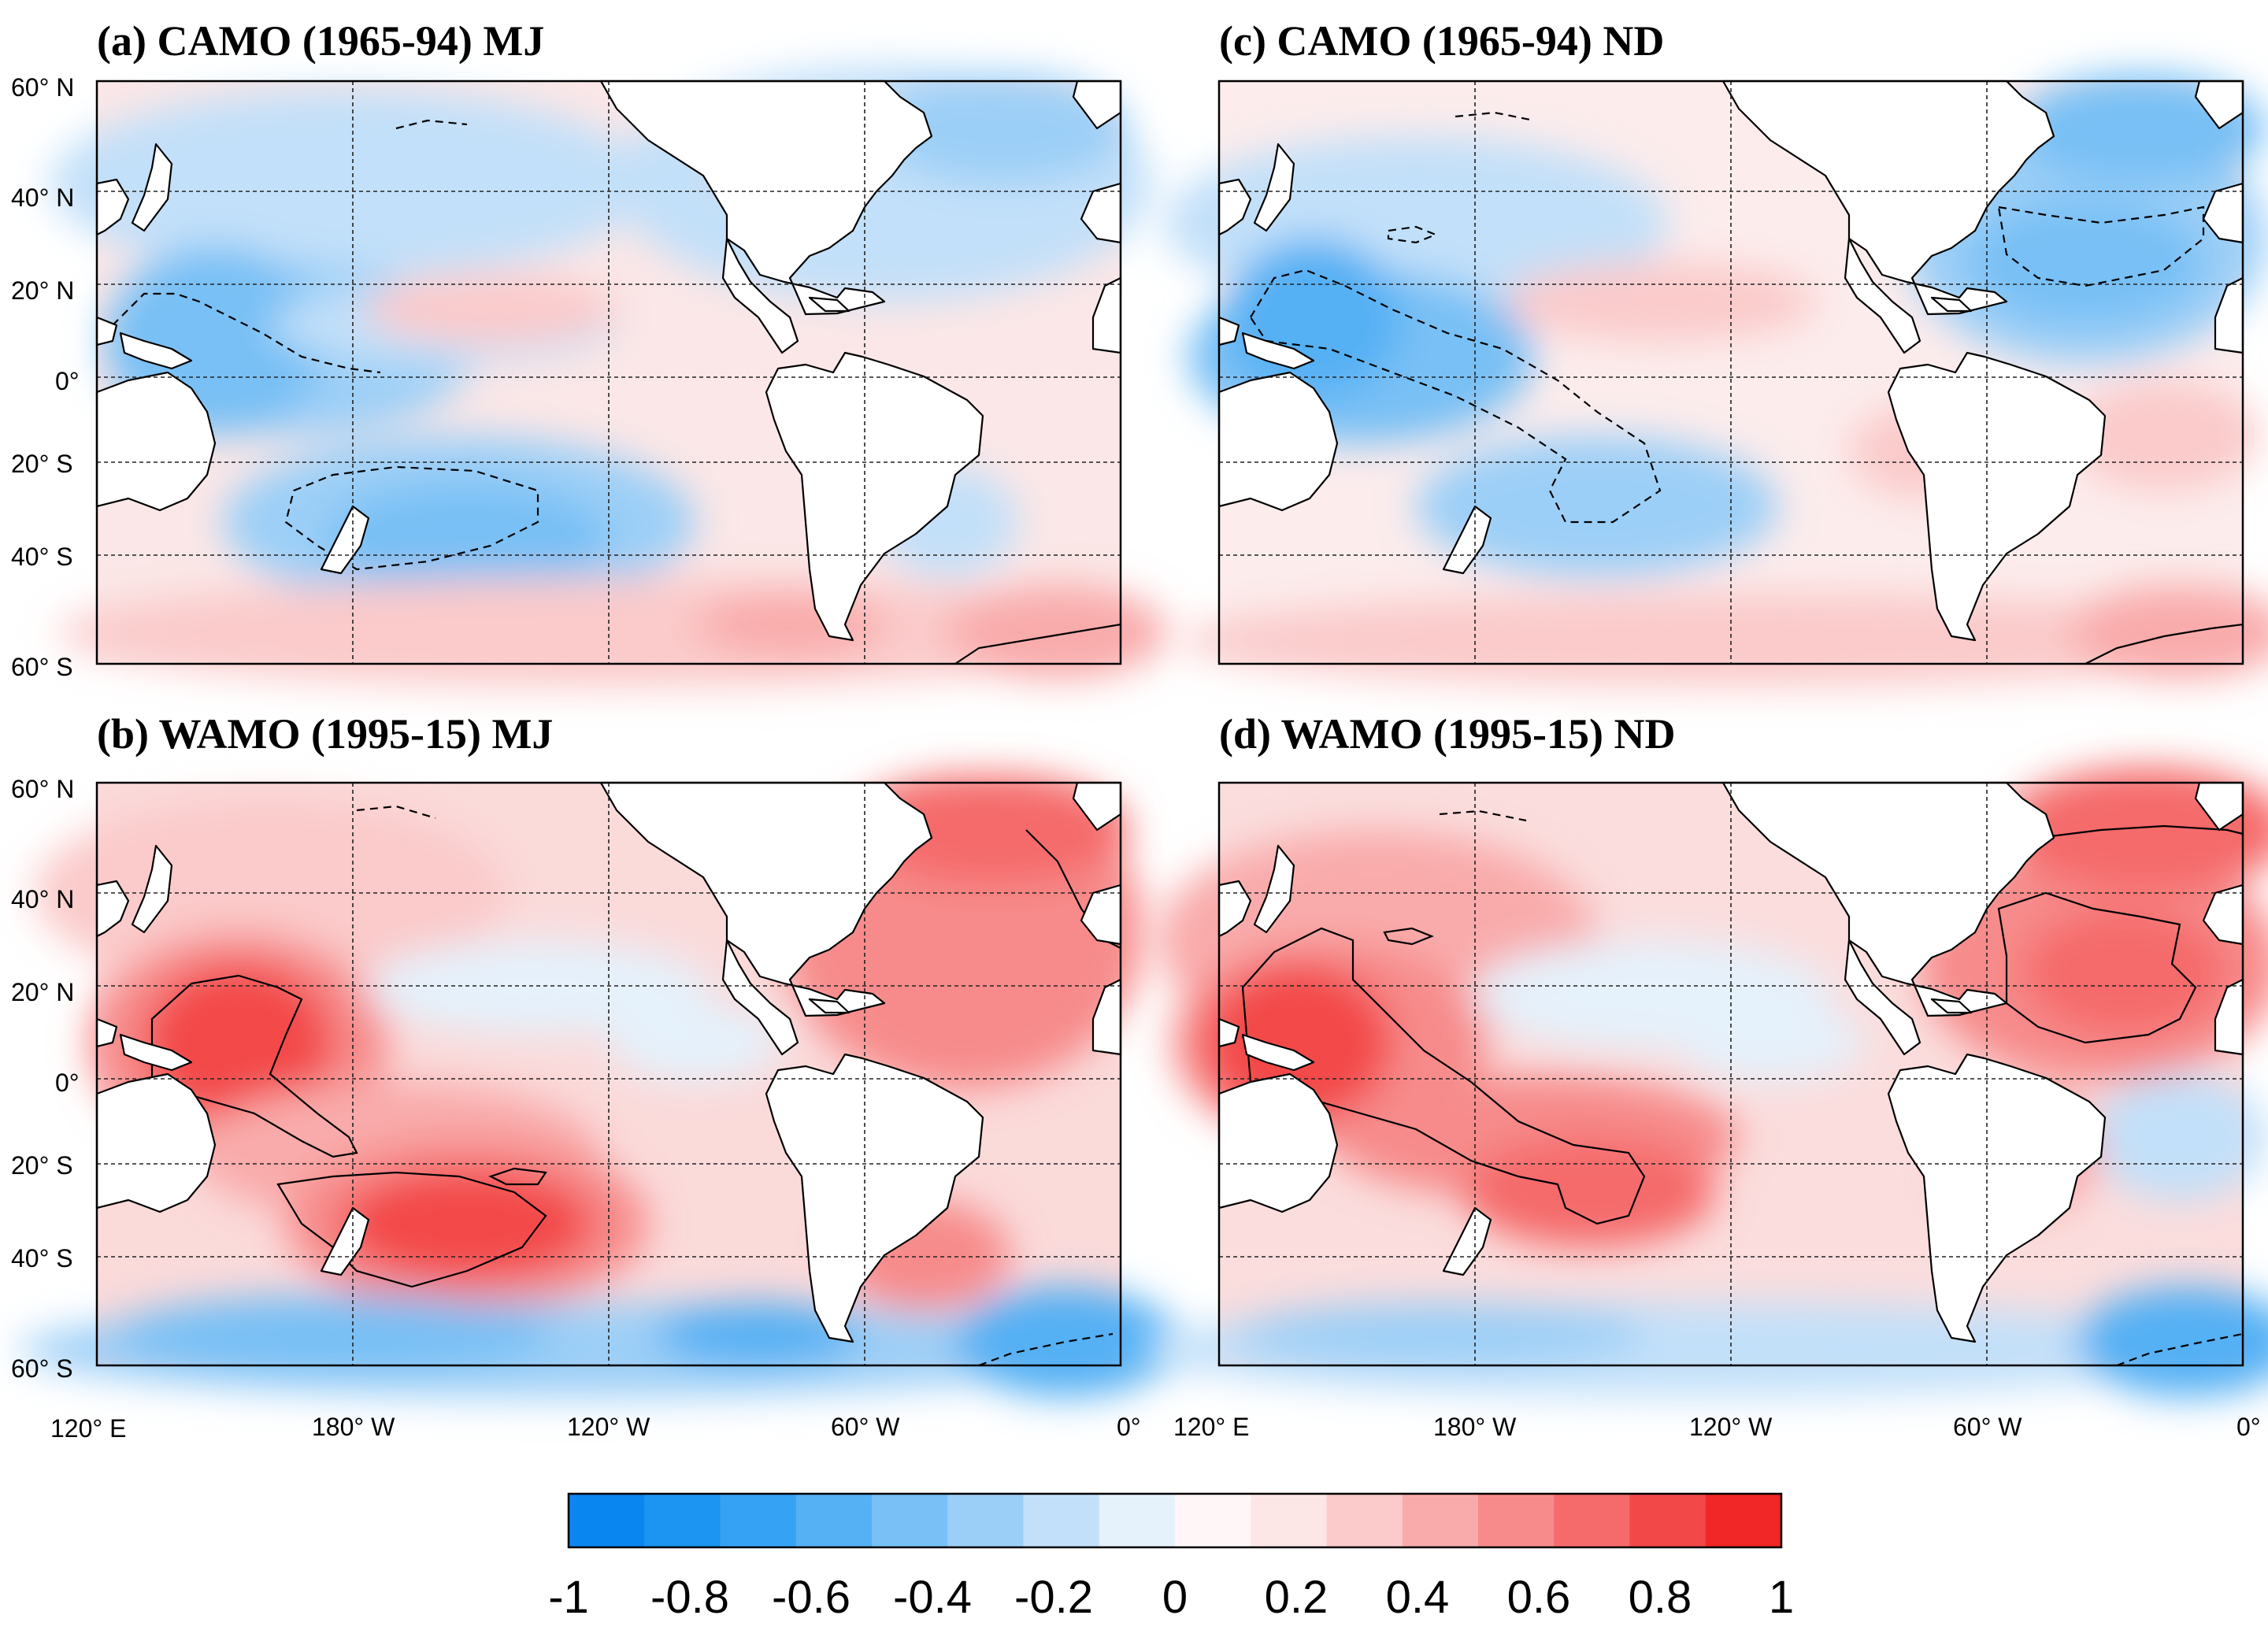  Describe the element at coordinates (1660, 1597) in the screenshot. I see `colorbar-tick-label: 0.8` at that location.